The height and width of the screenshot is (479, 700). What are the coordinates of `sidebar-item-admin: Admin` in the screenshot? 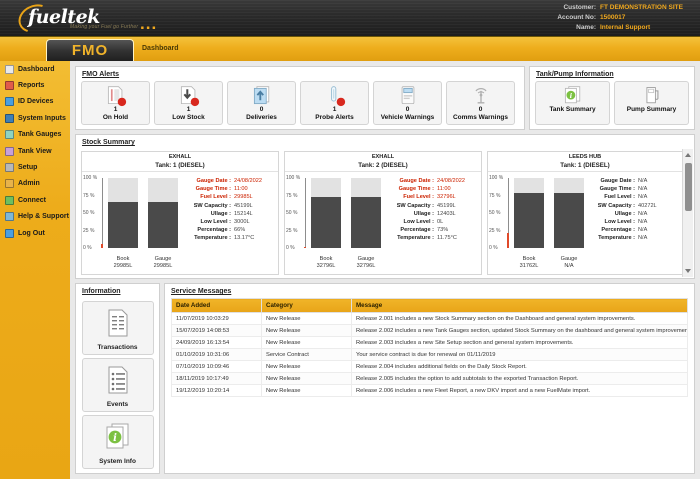 It's located at (35, 184).